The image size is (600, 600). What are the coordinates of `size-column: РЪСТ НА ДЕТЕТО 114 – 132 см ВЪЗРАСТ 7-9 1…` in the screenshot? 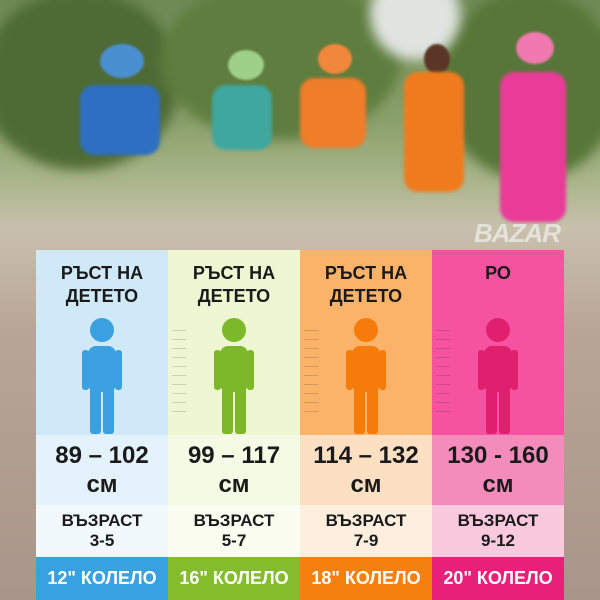 It's located at (366, 425).